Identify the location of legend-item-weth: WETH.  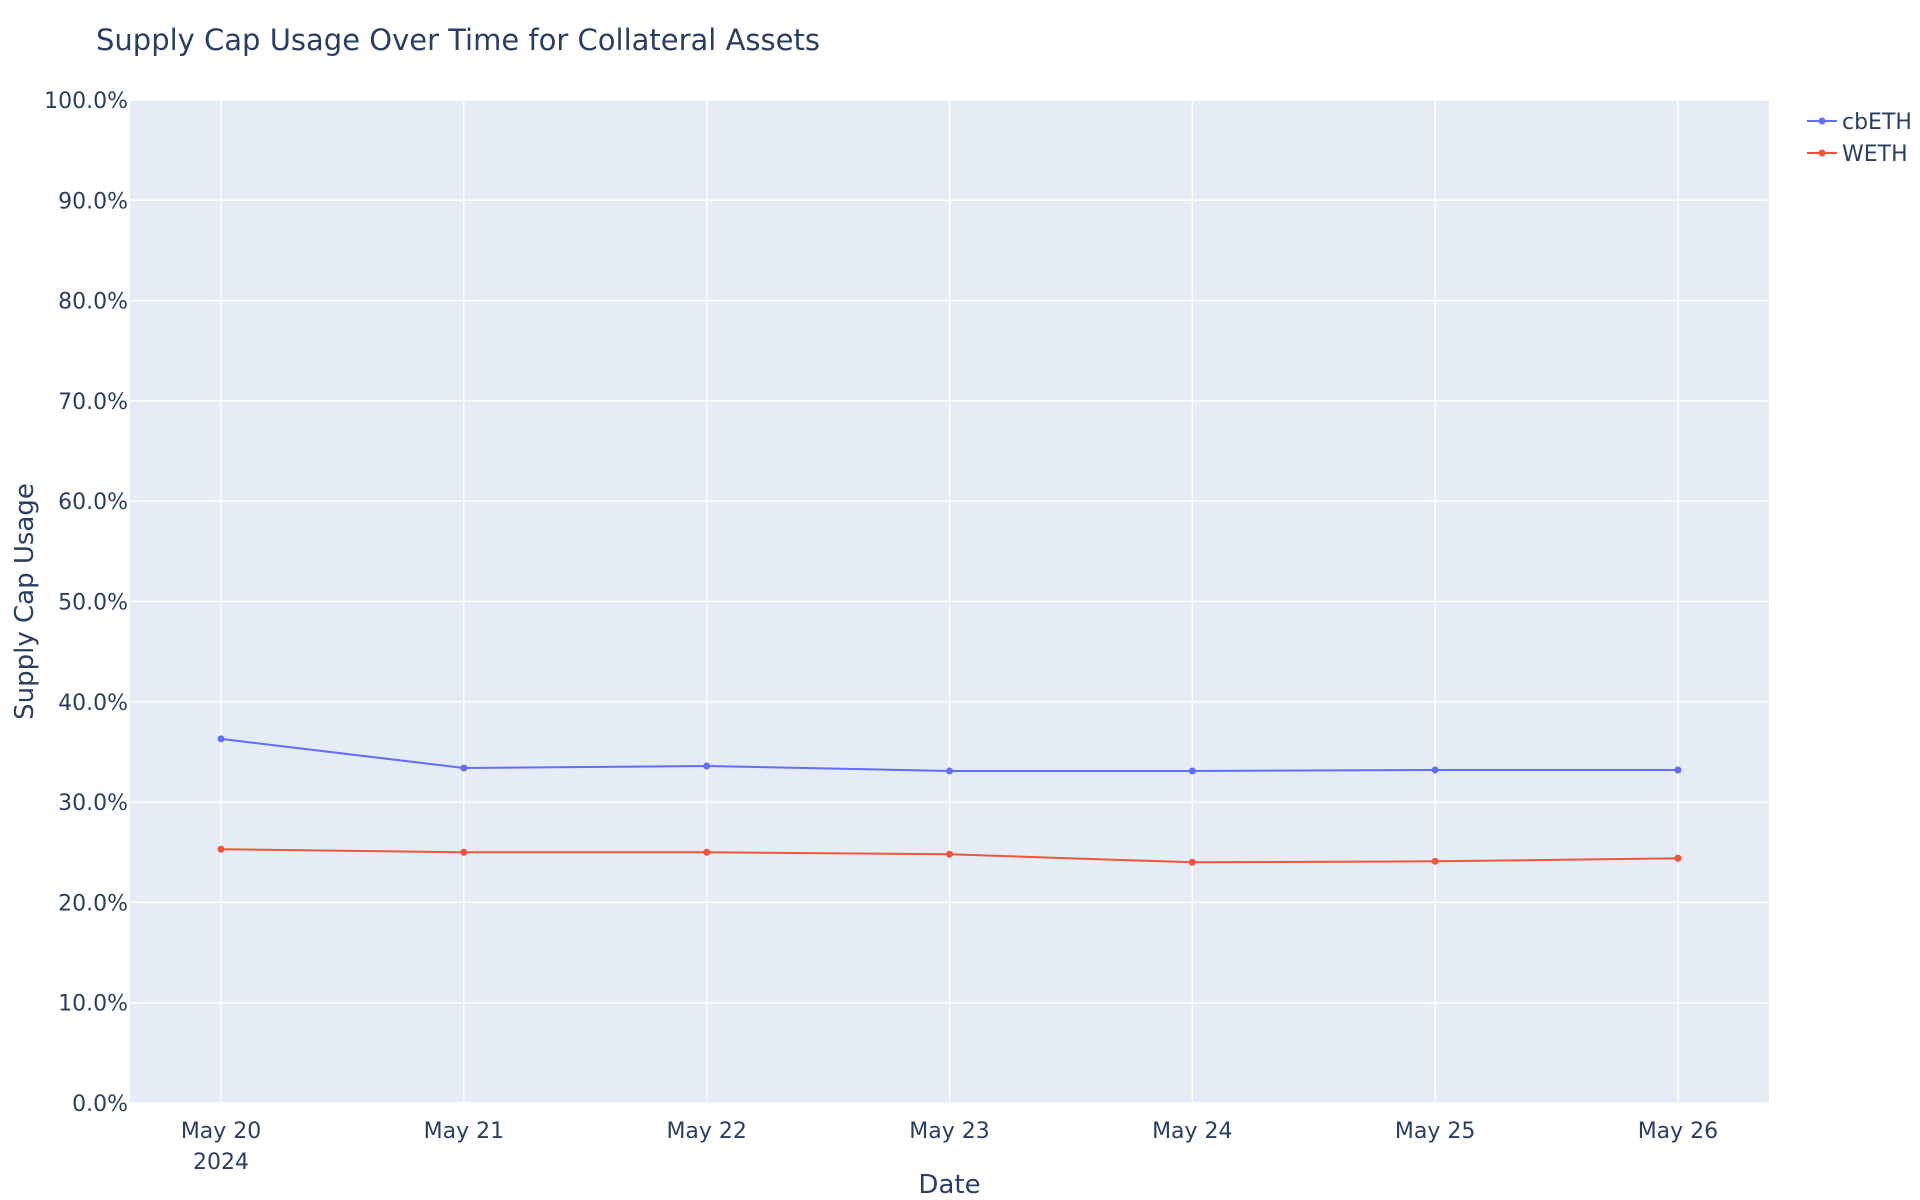
(1857, 154).